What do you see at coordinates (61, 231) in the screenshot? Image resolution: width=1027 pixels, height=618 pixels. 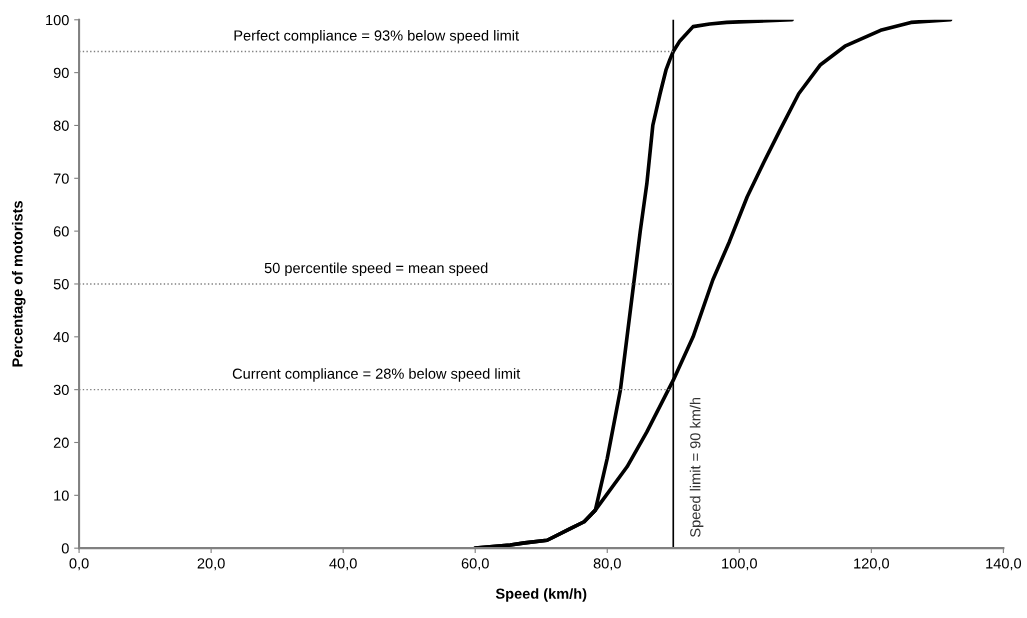 I see `y-tick-label: 60` at bounding box center [61, 231].